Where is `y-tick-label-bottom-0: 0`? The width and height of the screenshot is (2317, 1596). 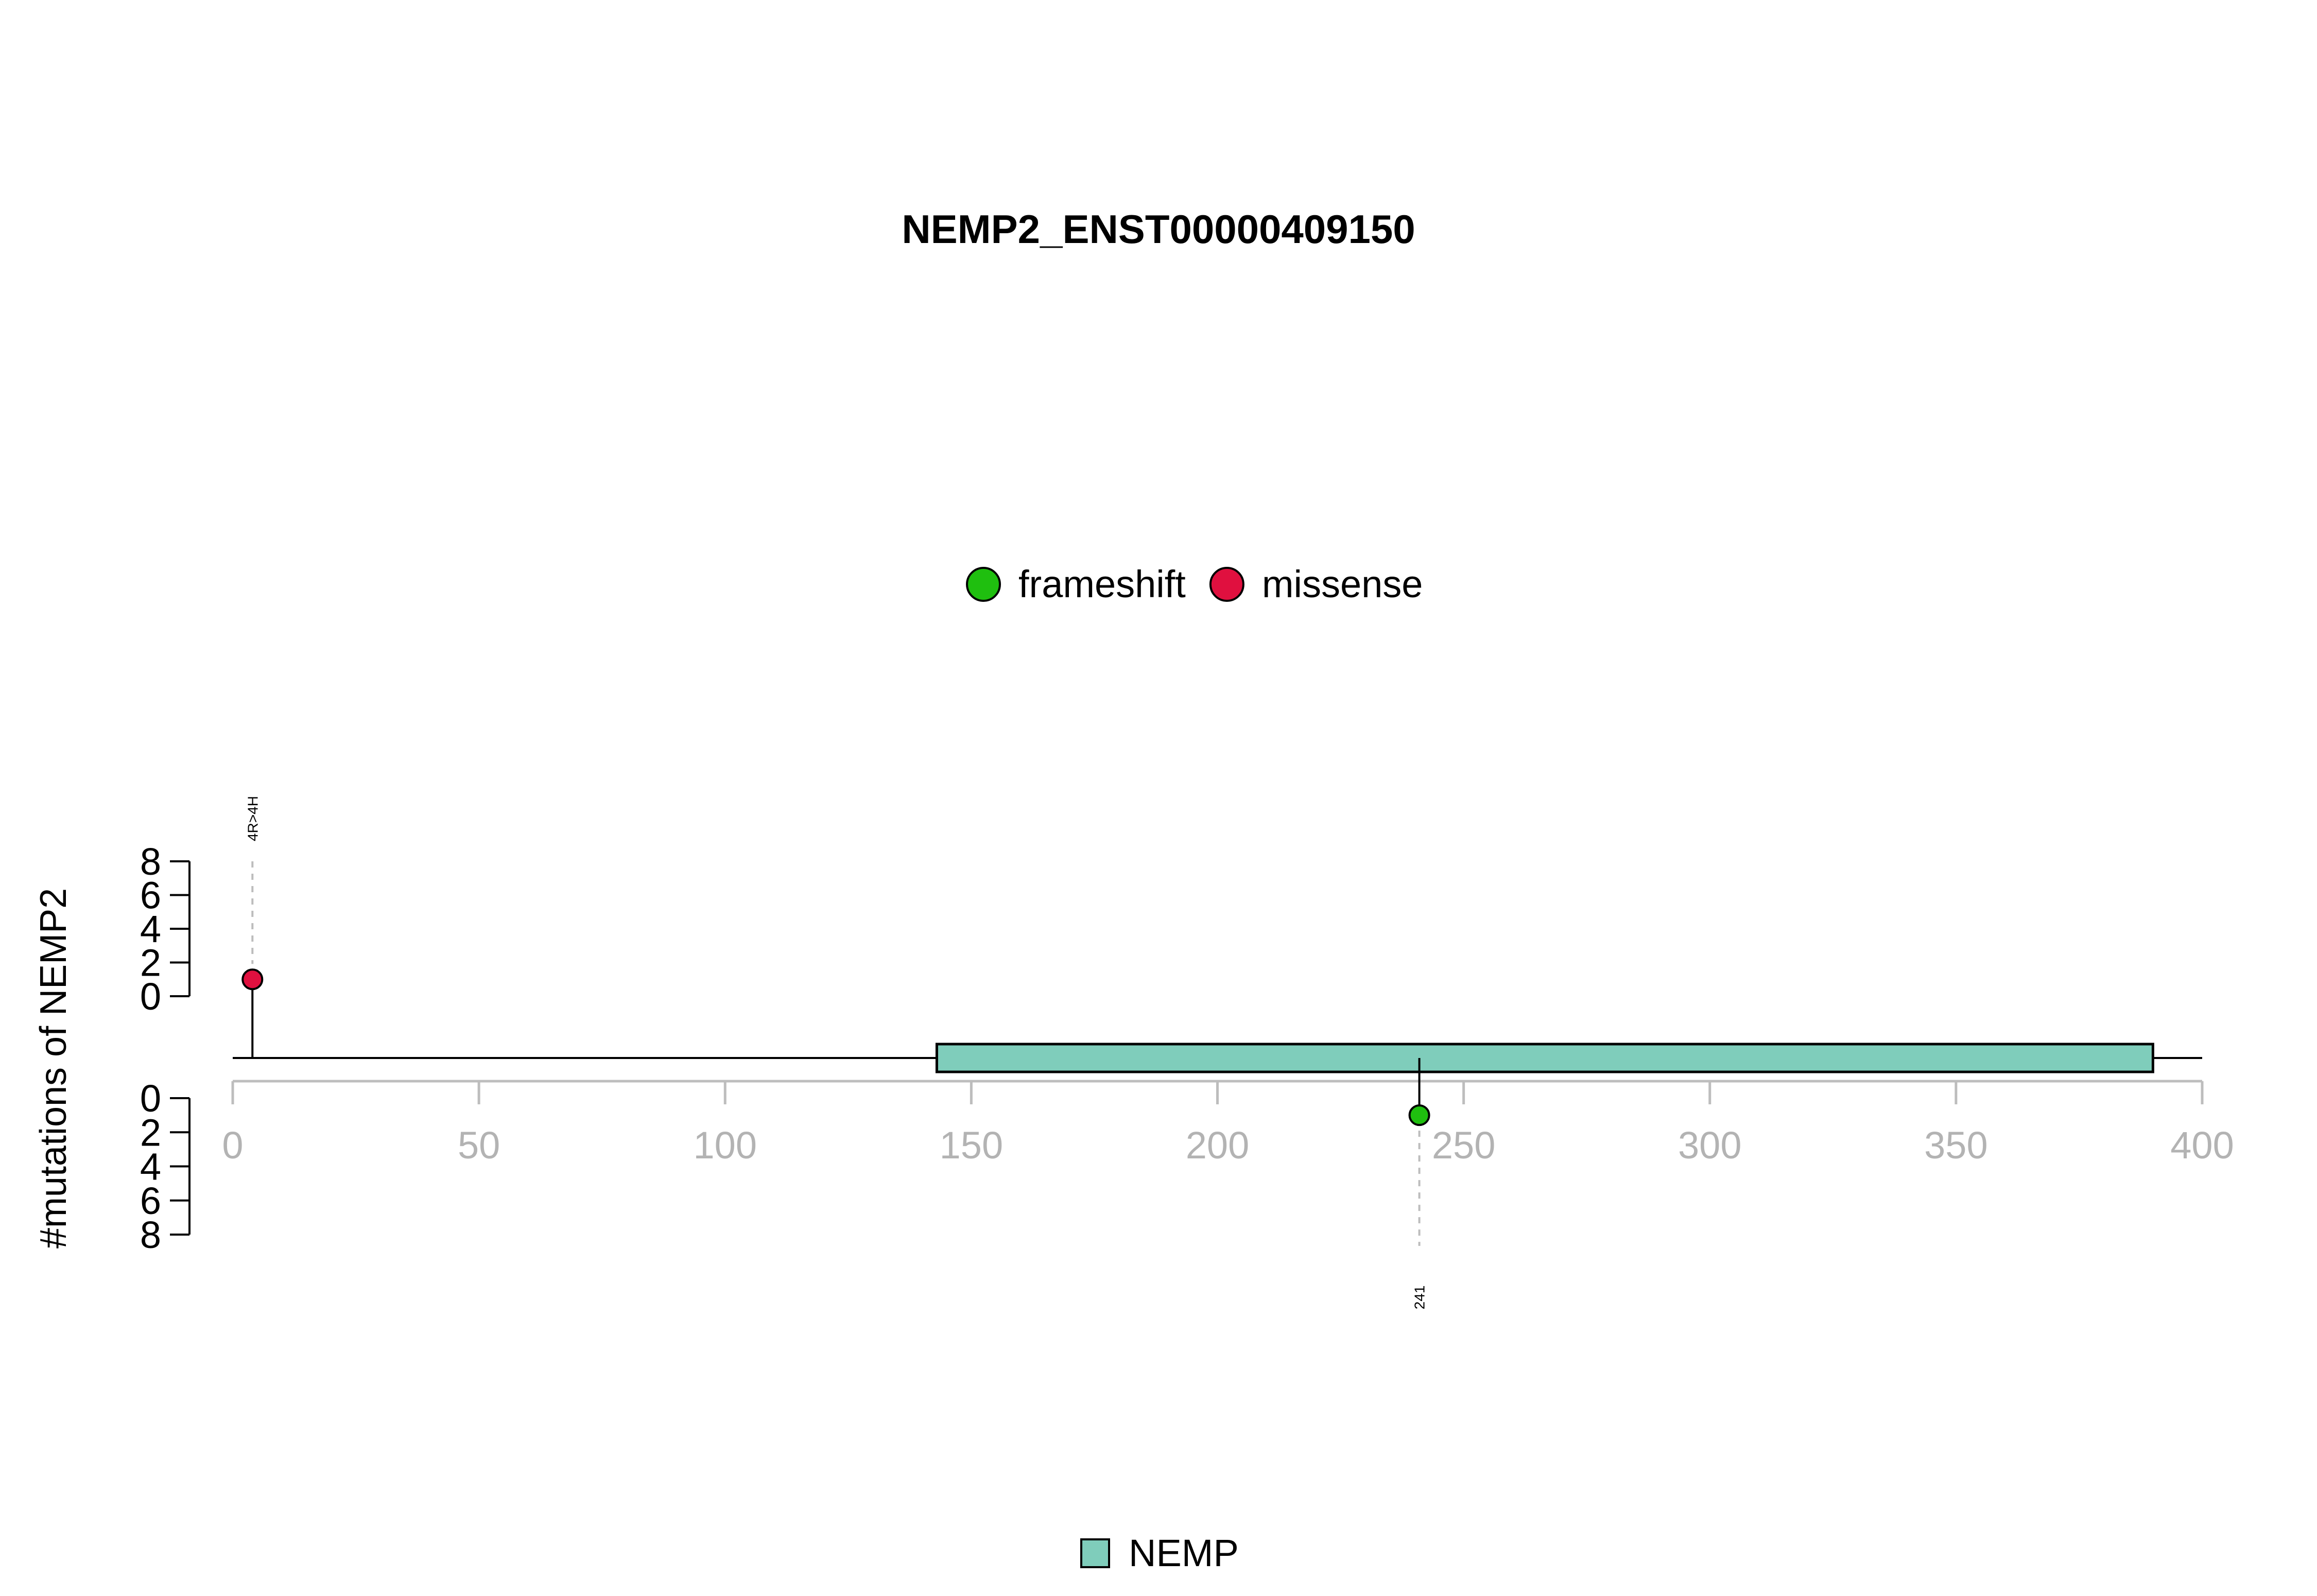 y-tick-label-bottom-0: 0 is located at coordinates (150, 1099).